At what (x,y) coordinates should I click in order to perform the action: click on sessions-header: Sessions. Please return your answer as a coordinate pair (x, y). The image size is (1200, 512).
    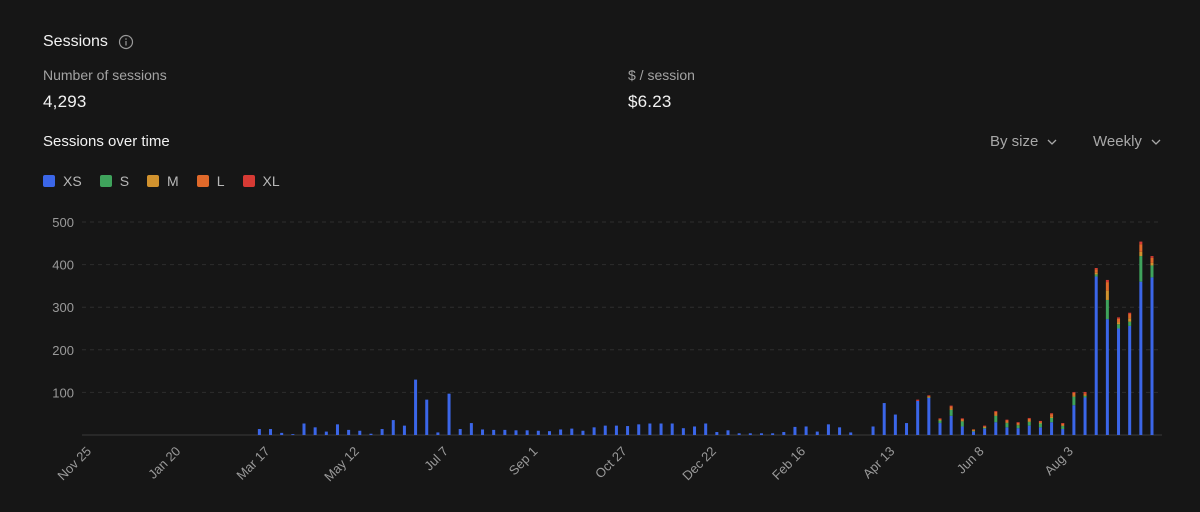
    Looking at the image, I should click on (88, 42).